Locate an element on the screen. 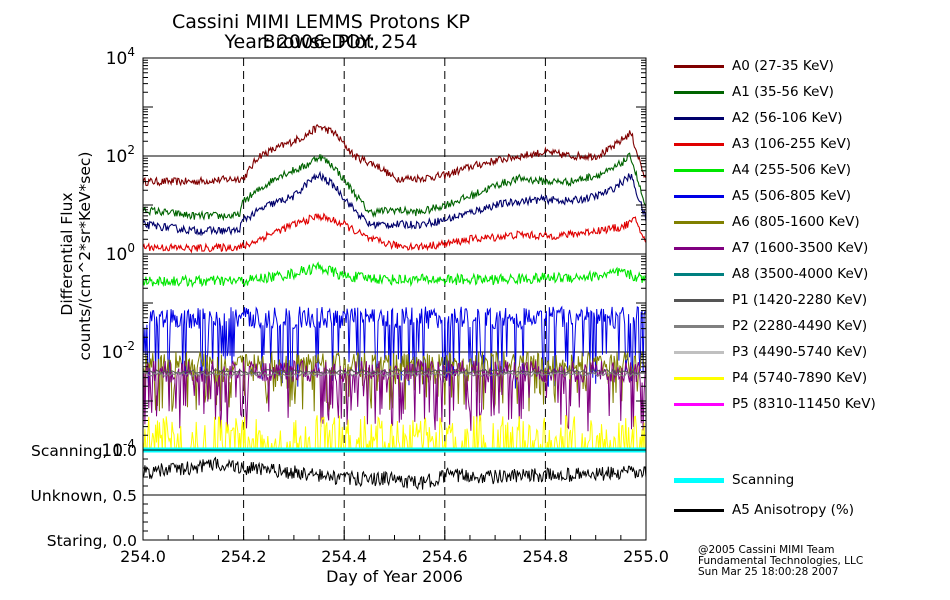  legend-entry: A1 (35-56 KeV) is located at coordinates (754, 92).